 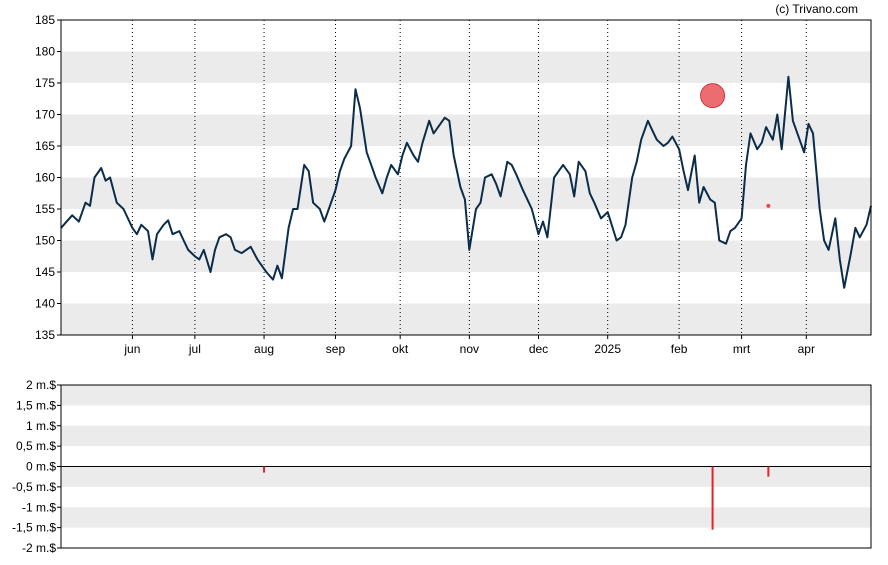 I want to click on y-tick-label: 155, so click(x=45, y=209).